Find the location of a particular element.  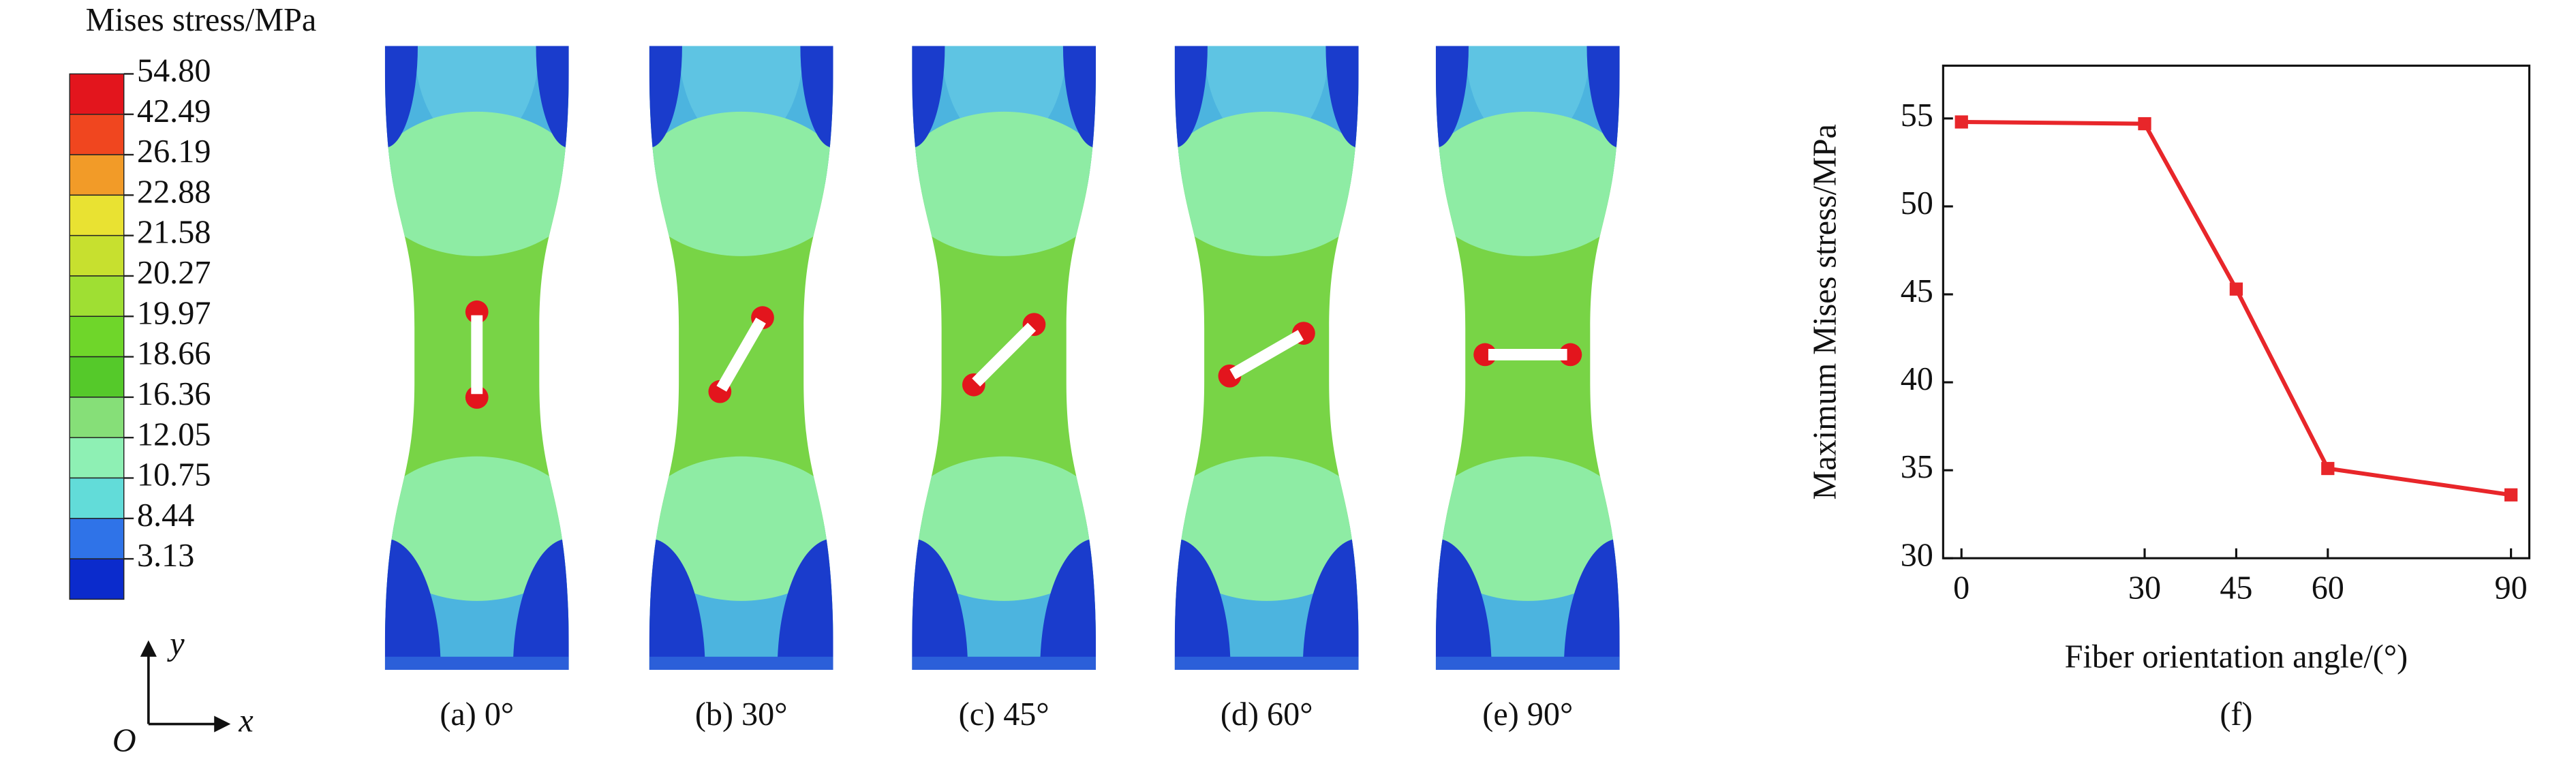

y-tick-label: 55 is located at coordinates (1917, 115).